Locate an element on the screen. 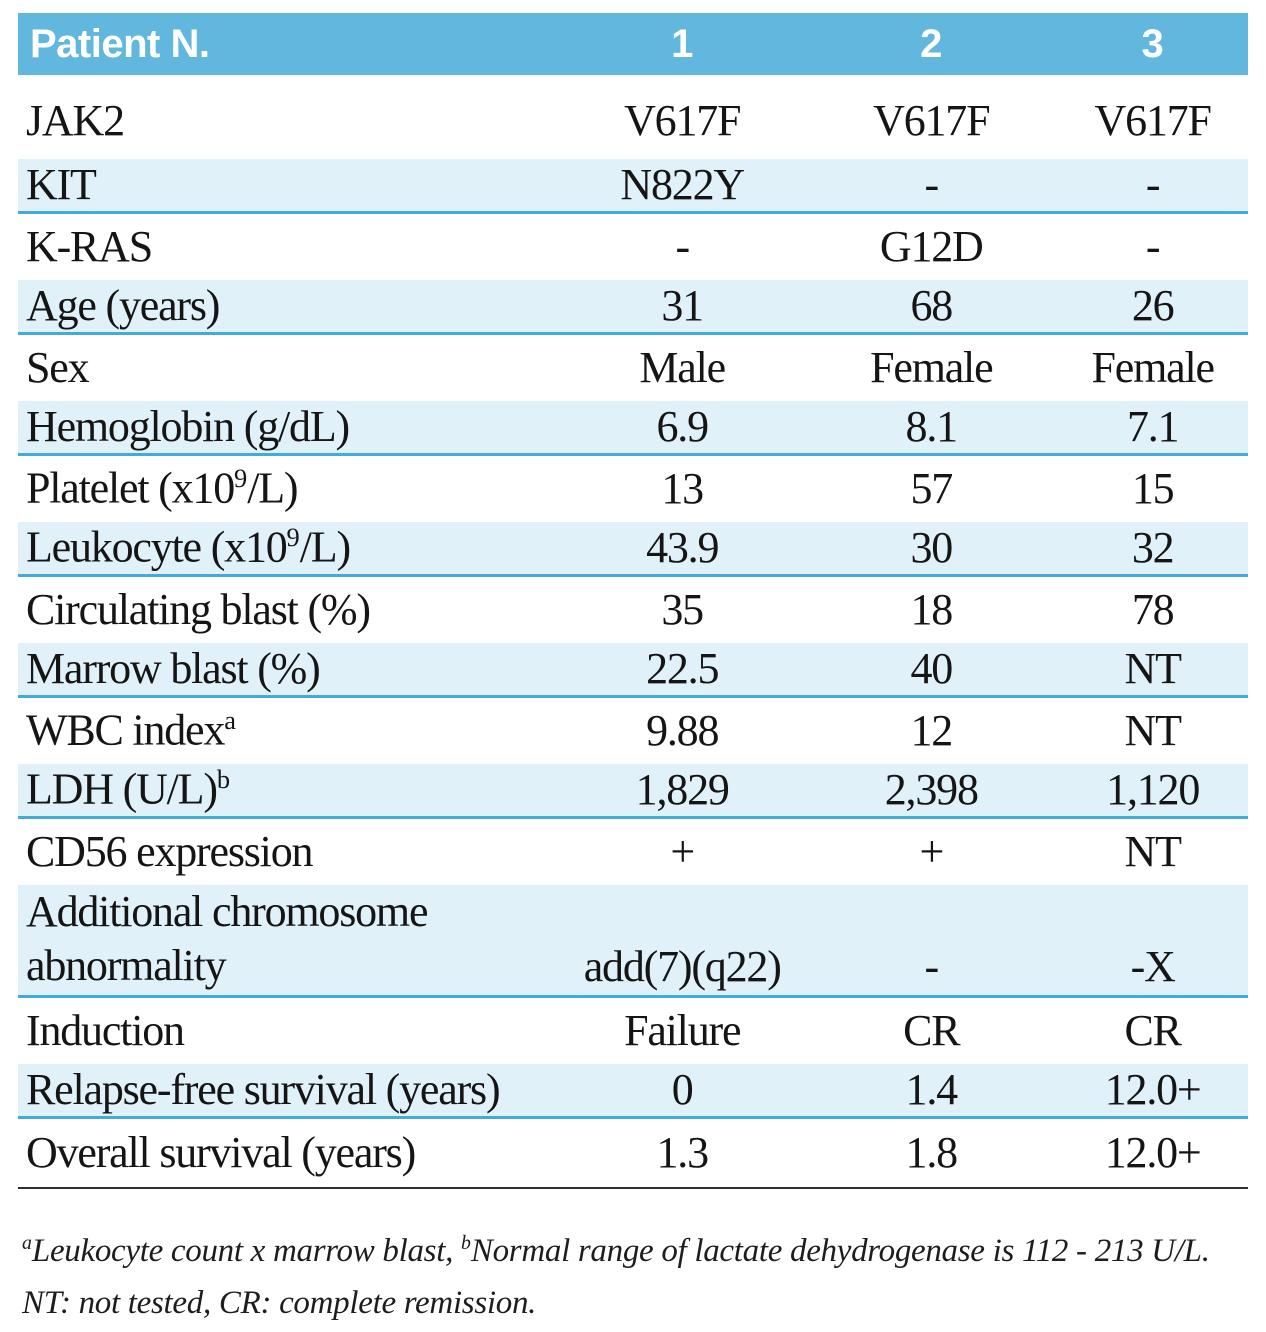 This screenshot has height=1332, width=1266. cell-wbc-index-p3: NT is located at coordinates (1153, 730).